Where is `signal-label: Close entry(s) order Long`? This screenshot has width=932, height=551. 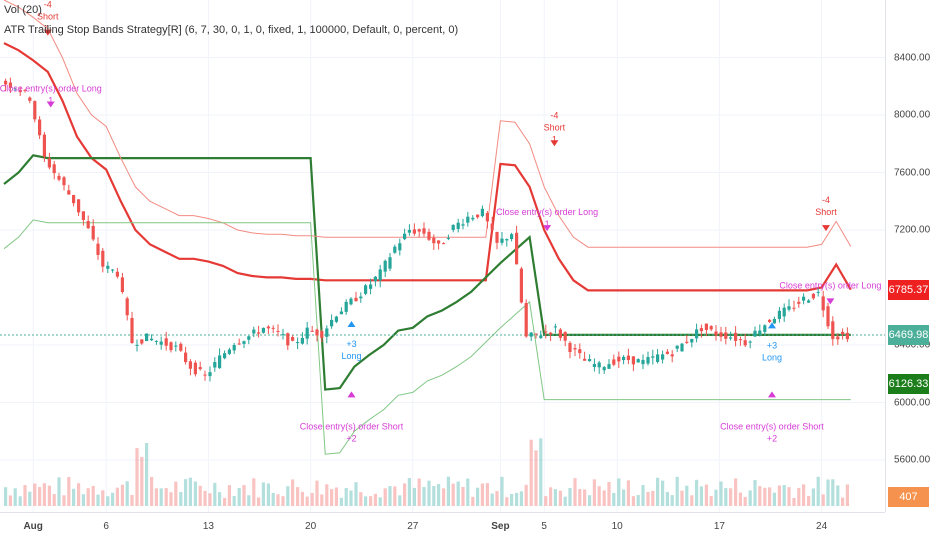
signal-label: Close entry(s) order Long is located at coordinates (51, 88).